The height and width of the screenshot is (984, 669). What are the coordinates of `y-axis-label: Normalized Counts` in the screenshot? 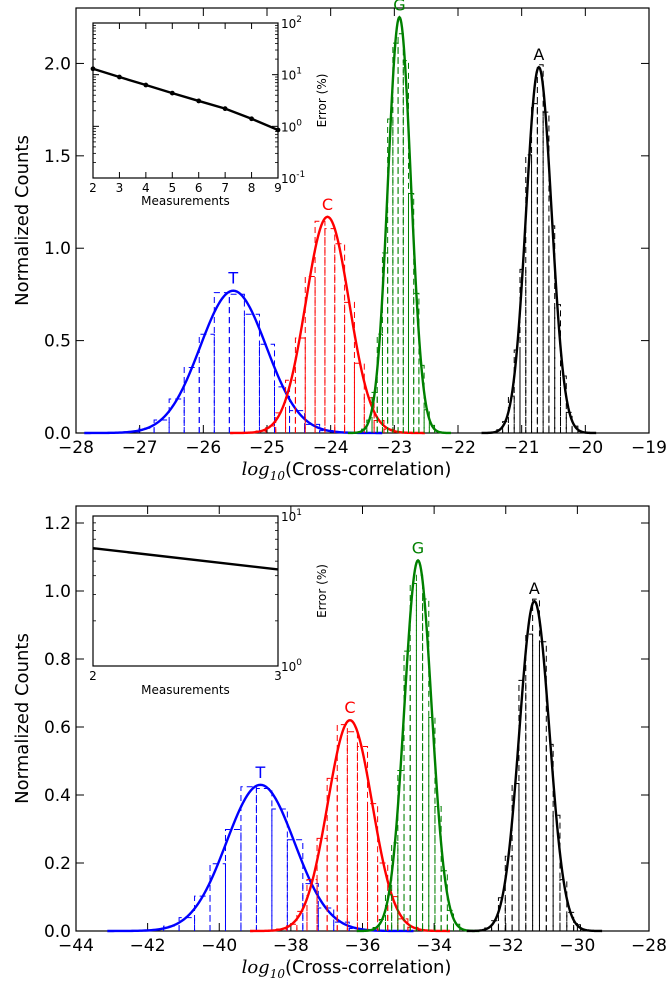 It's located at (22, 718).